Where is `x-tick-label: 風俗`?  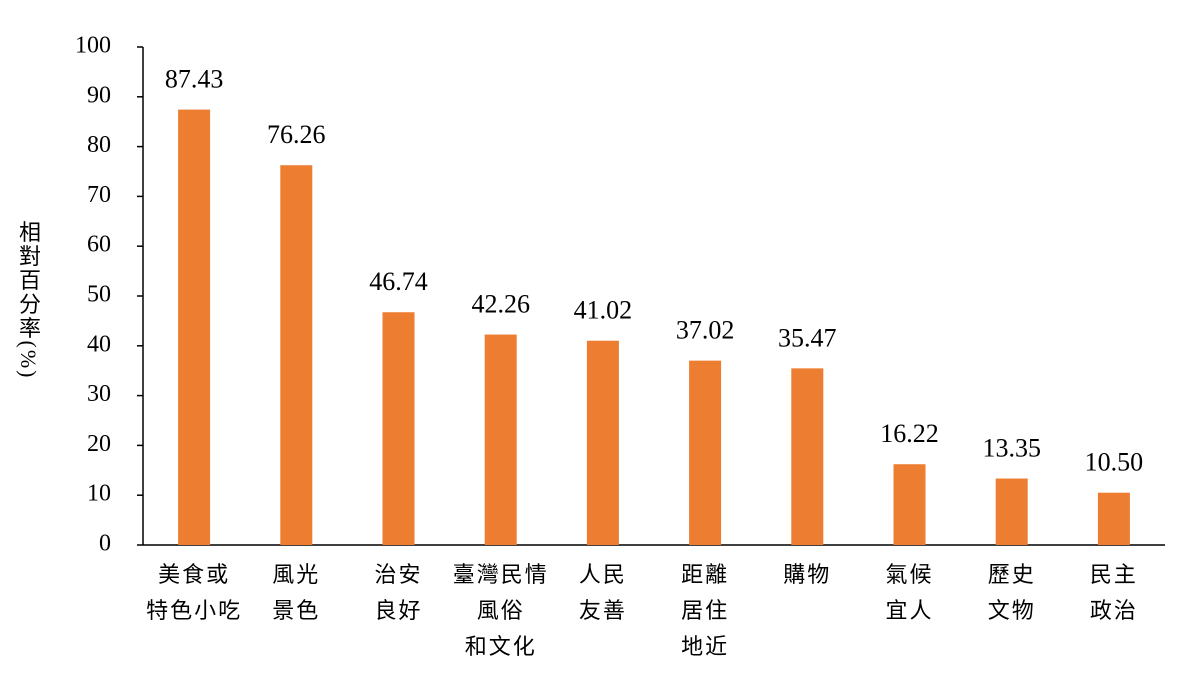 x-tick-label: 風俗 is located at coordinates (501, 610).